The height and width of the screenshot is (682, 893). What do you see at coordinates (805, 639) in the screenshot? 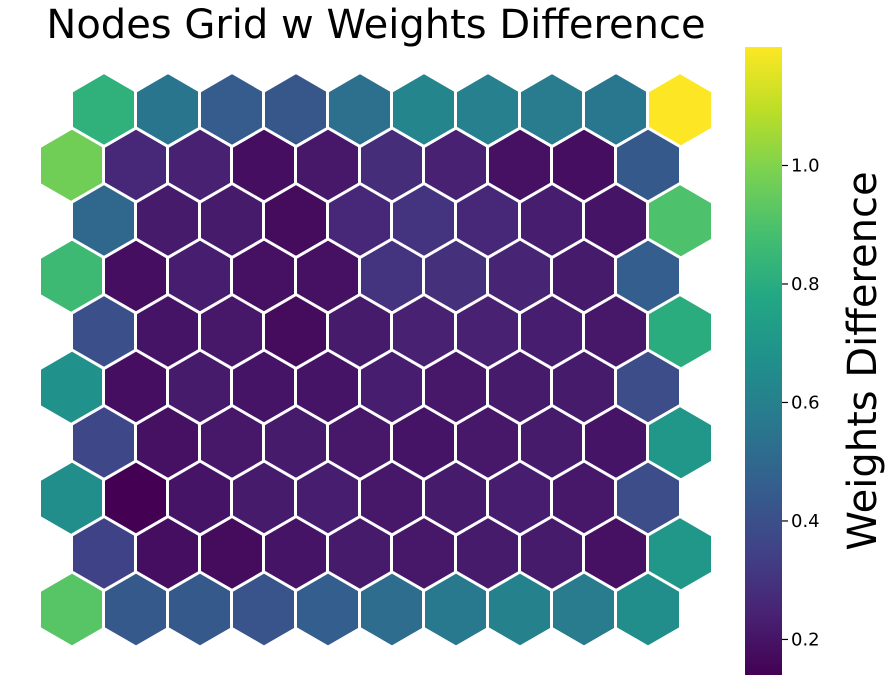
I see `colorbar-tick-label: 0.2` at bounding box center [805, 639].